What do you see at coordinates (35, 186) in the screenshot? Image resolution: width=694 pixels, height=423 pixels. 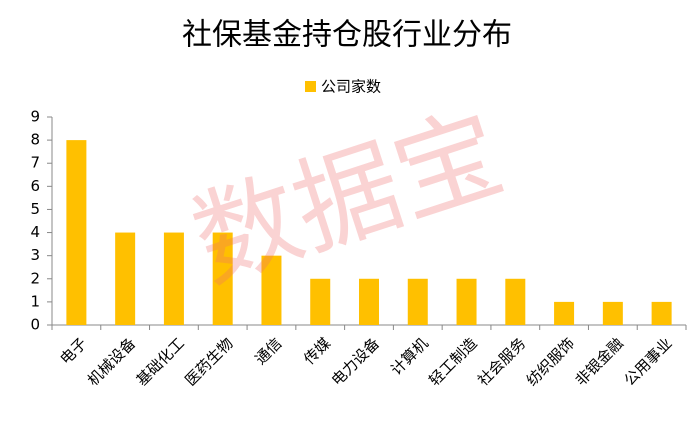 I see `y-tick-label: 6` at bounding box center [35, 186].